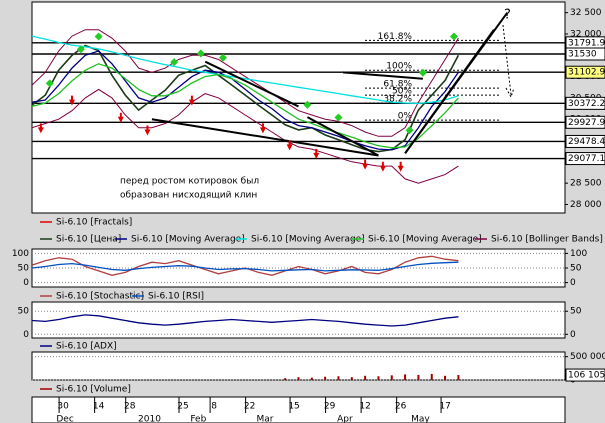  What do you see at coordinates (86, 347) in the screenshot?
I see `legend-label: Si-6.10 [ADX]` at bounding box center [86, 347].